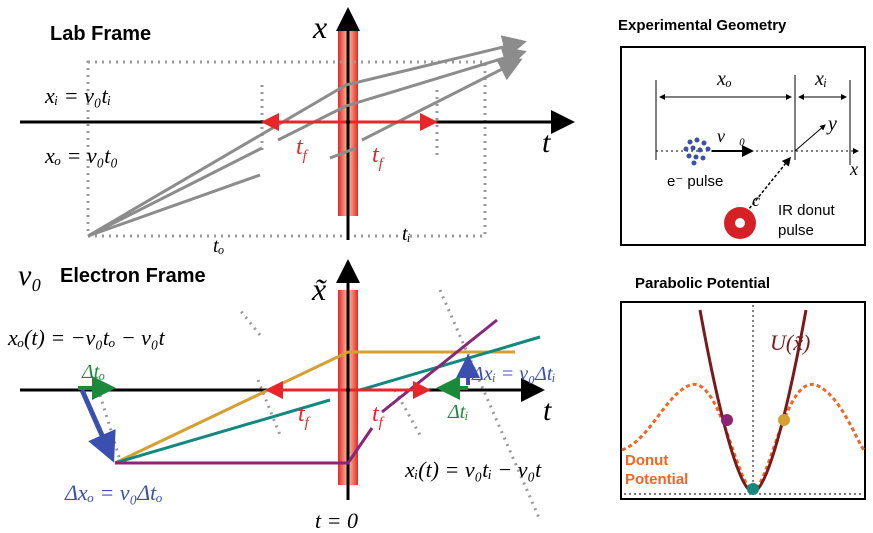 The image size is (873, 533). Describe the element at coordinates (853, 169) in the screenshot. I see `x-label: x` at that location.